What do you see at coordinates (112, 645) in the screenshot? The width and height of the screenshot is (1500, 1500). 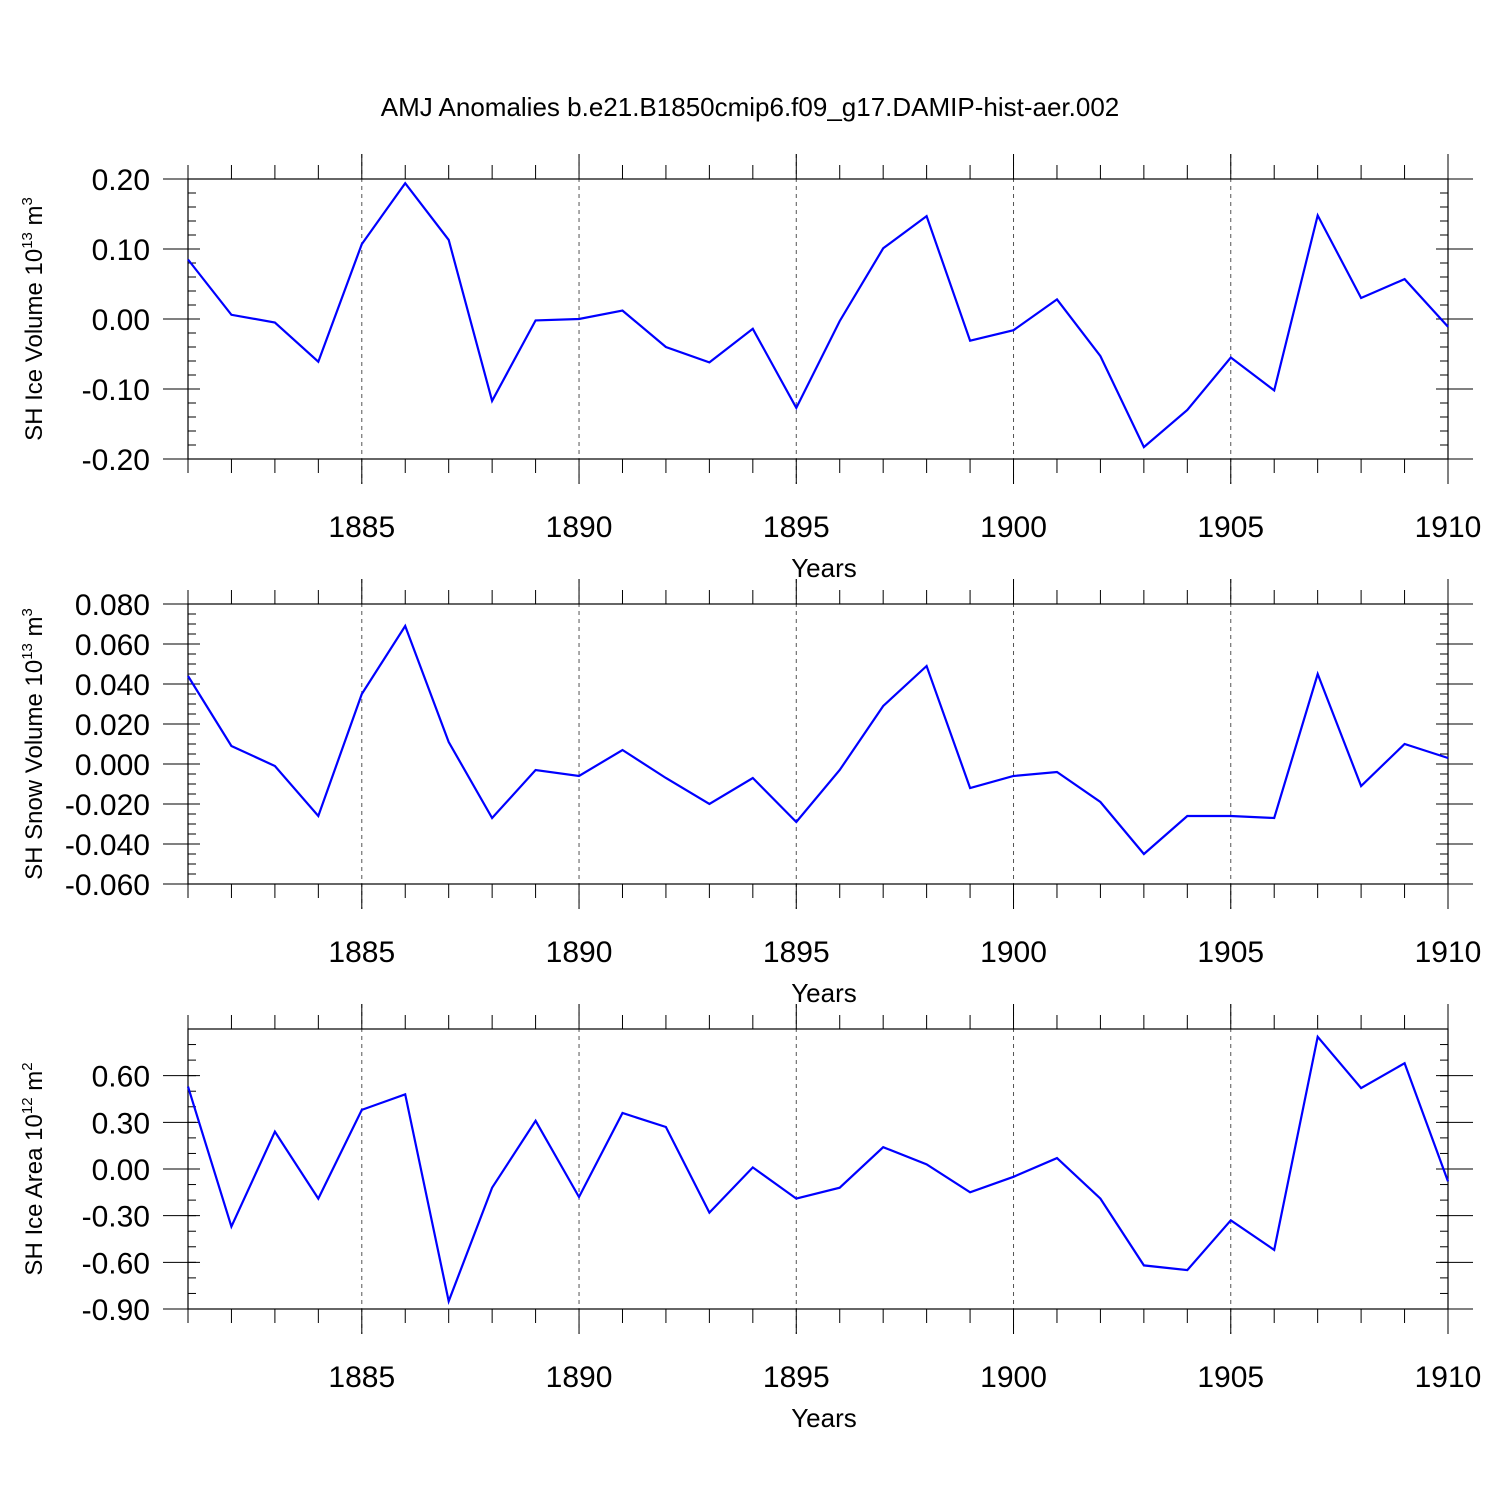 I see `y-tick-label: 0.060` at bounding box center [112, 645].